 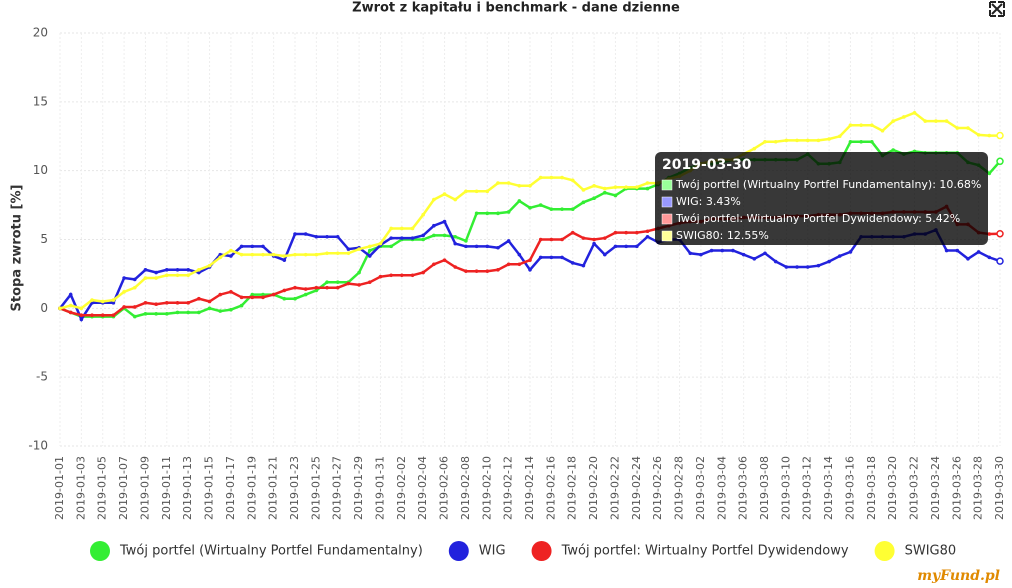 I want to click on x-tick-label: 2019-03-14, so click(x=828, y=488).